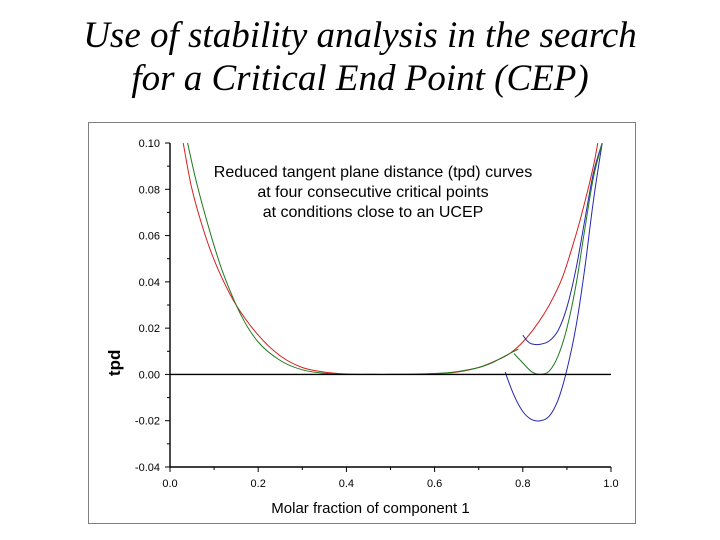 The image size is (720, 540). What do you see at coordinates (562, 244) in the screenshot?
I see `series-line-3-blue` at bounding box center [562, 244].